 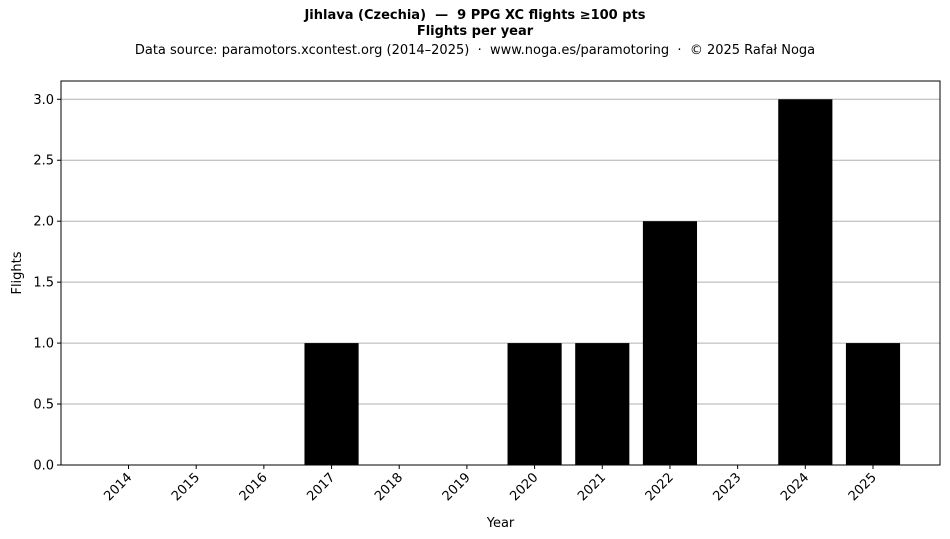 I want to click on bar-2022, so click(x=670, y=343).